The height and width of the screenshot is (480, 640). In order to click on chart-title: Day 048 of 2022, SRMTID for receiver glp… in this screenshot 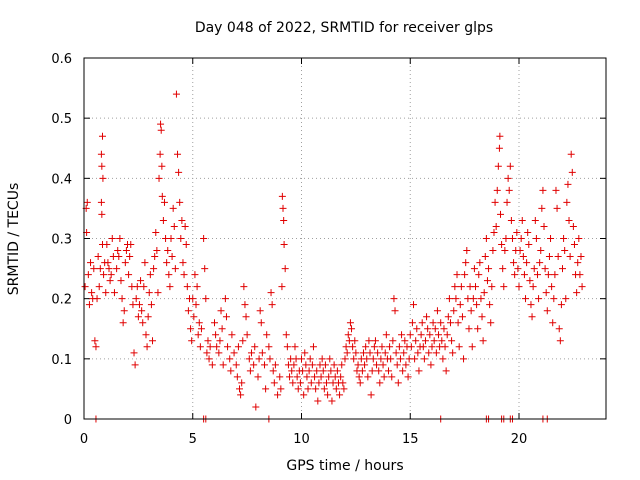, I will do `click(344, 28)`.